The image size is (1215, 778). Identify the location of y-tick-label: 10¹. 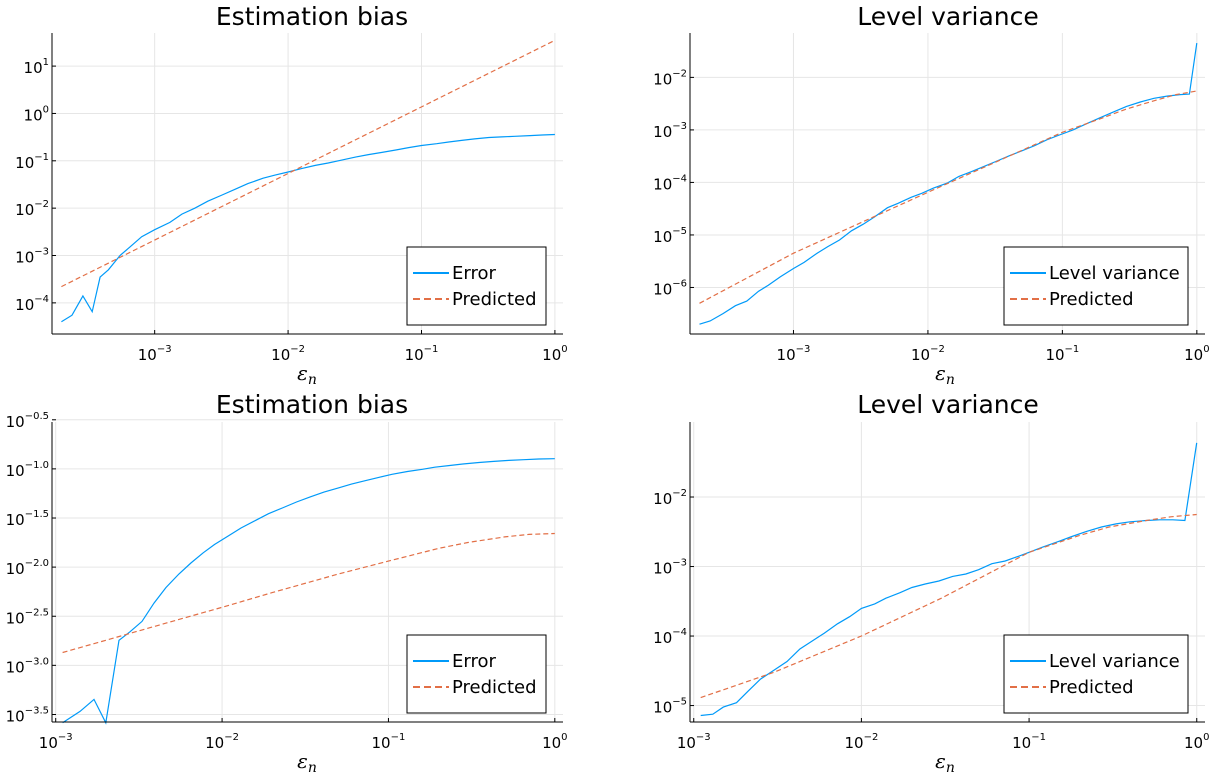
(36, 67).